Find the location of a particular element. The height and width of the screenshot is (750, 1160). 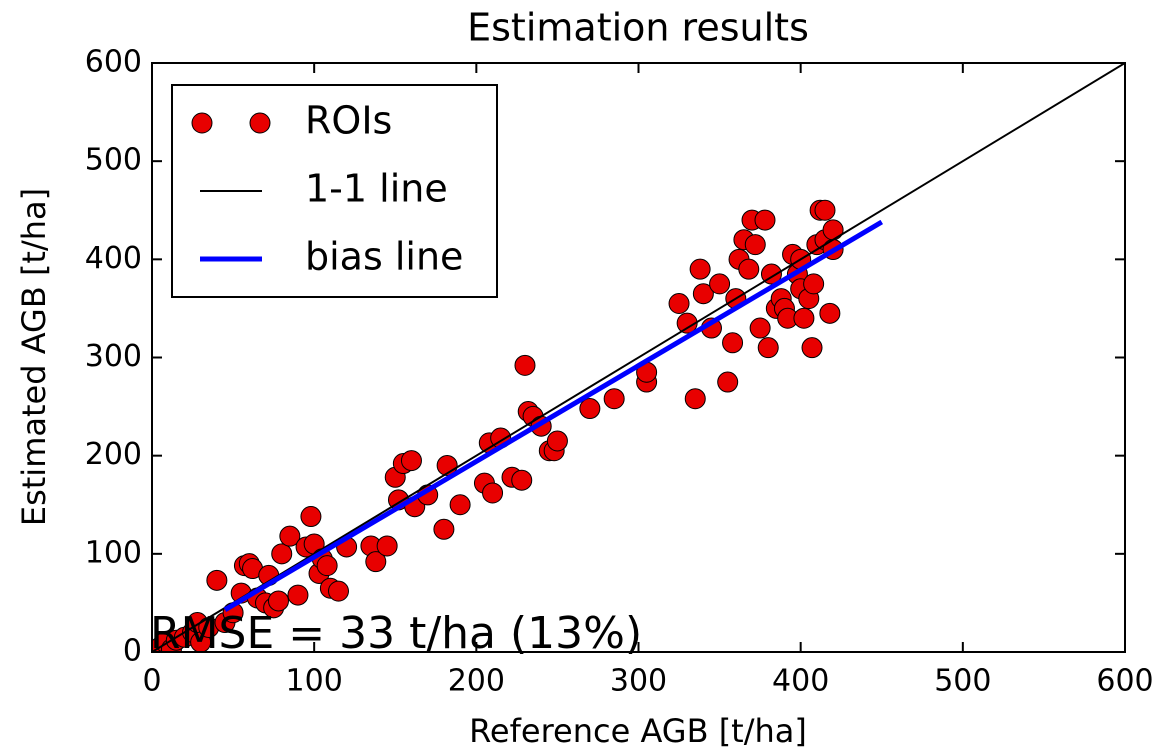

legend: ROIs 1-1 line bias line is located at coordinates (334, 191).